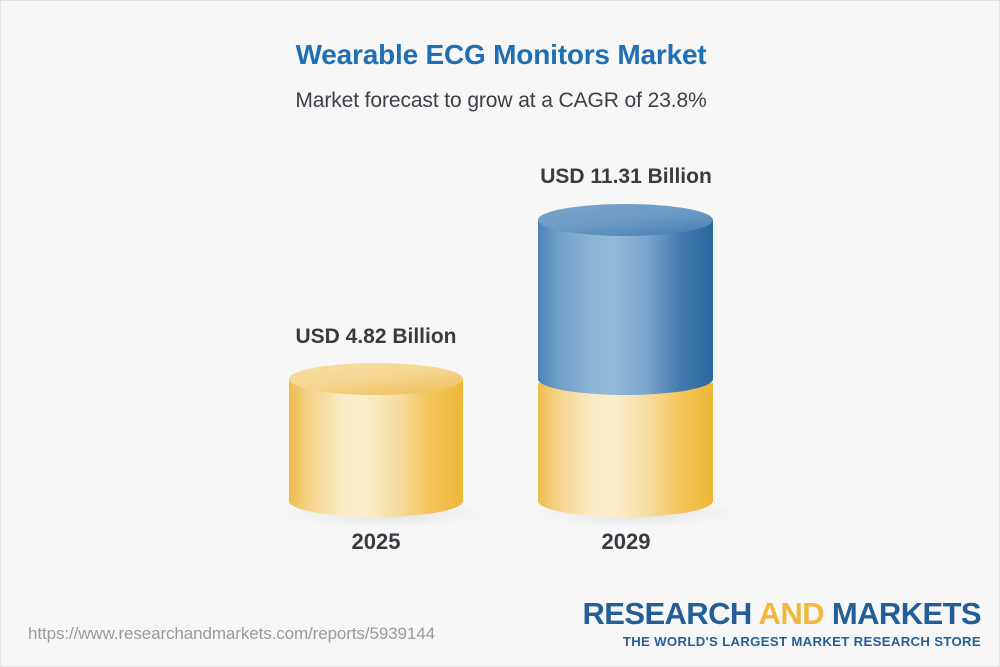  Describe the element at coordinates (791, 613) in the screenshot. I see `brand-word-and: AND` at that location.